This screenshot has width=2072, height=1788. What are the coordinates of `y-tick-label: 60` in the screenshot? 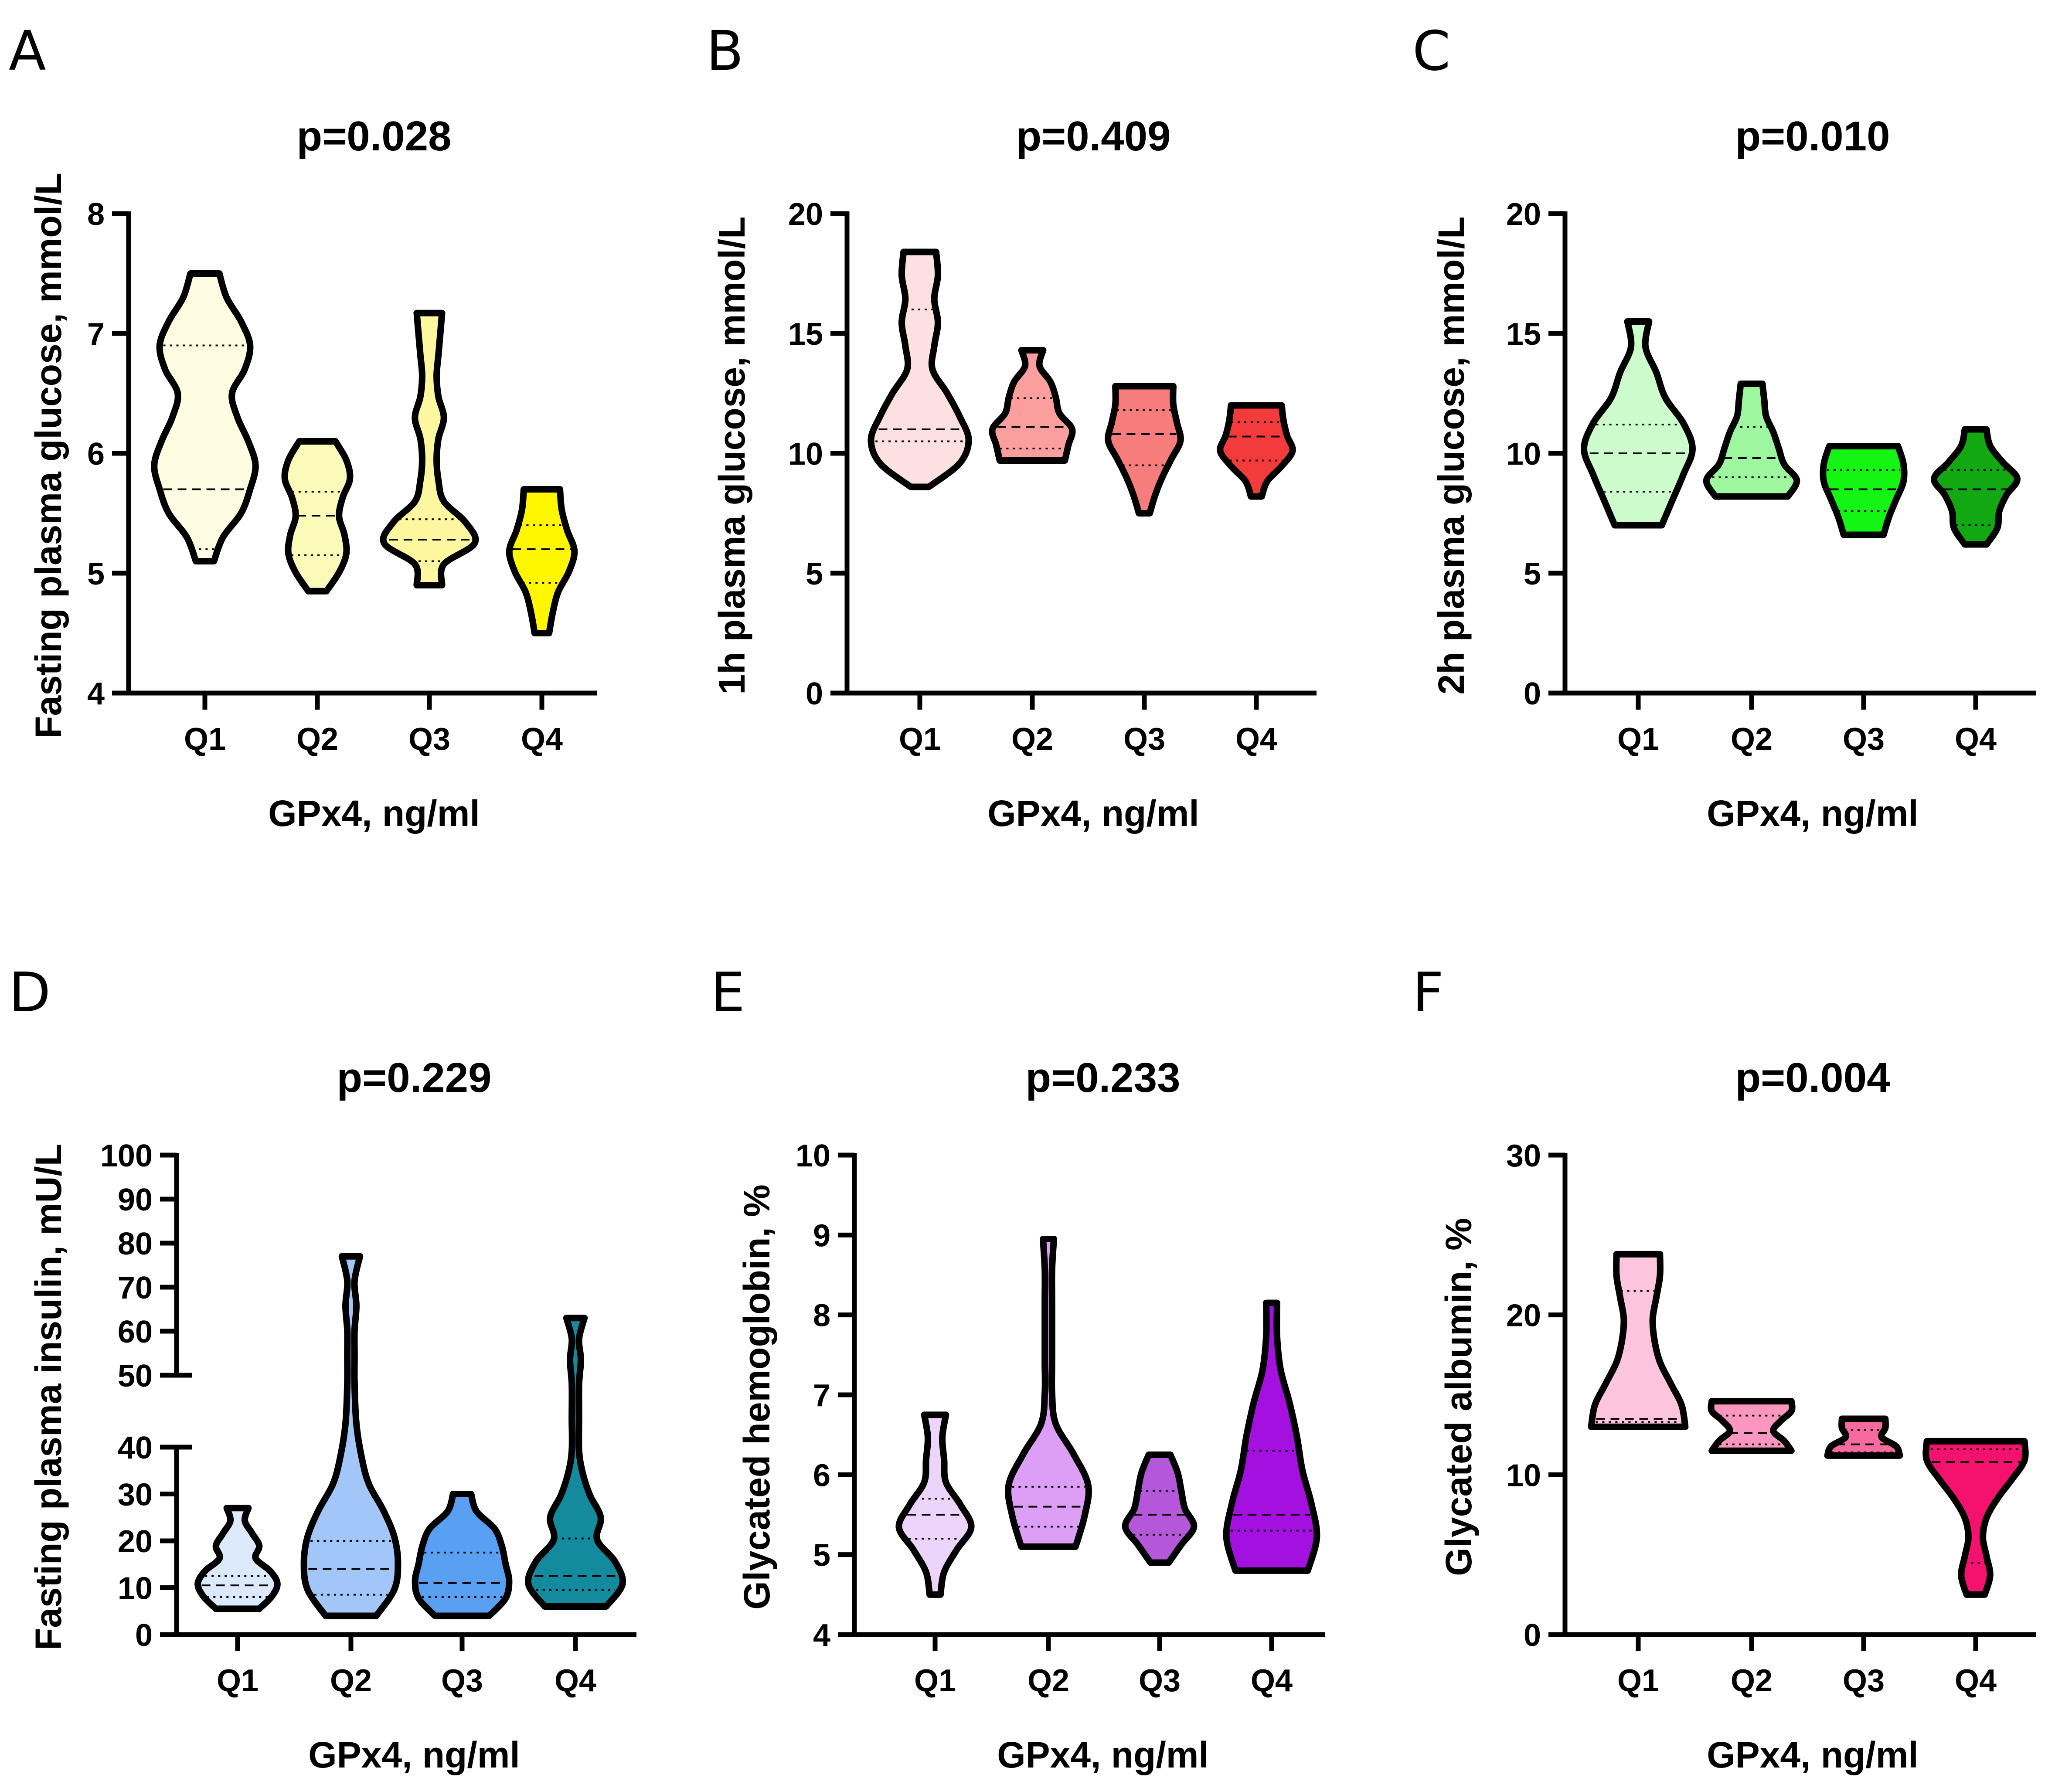 It's located at (135, 1332).